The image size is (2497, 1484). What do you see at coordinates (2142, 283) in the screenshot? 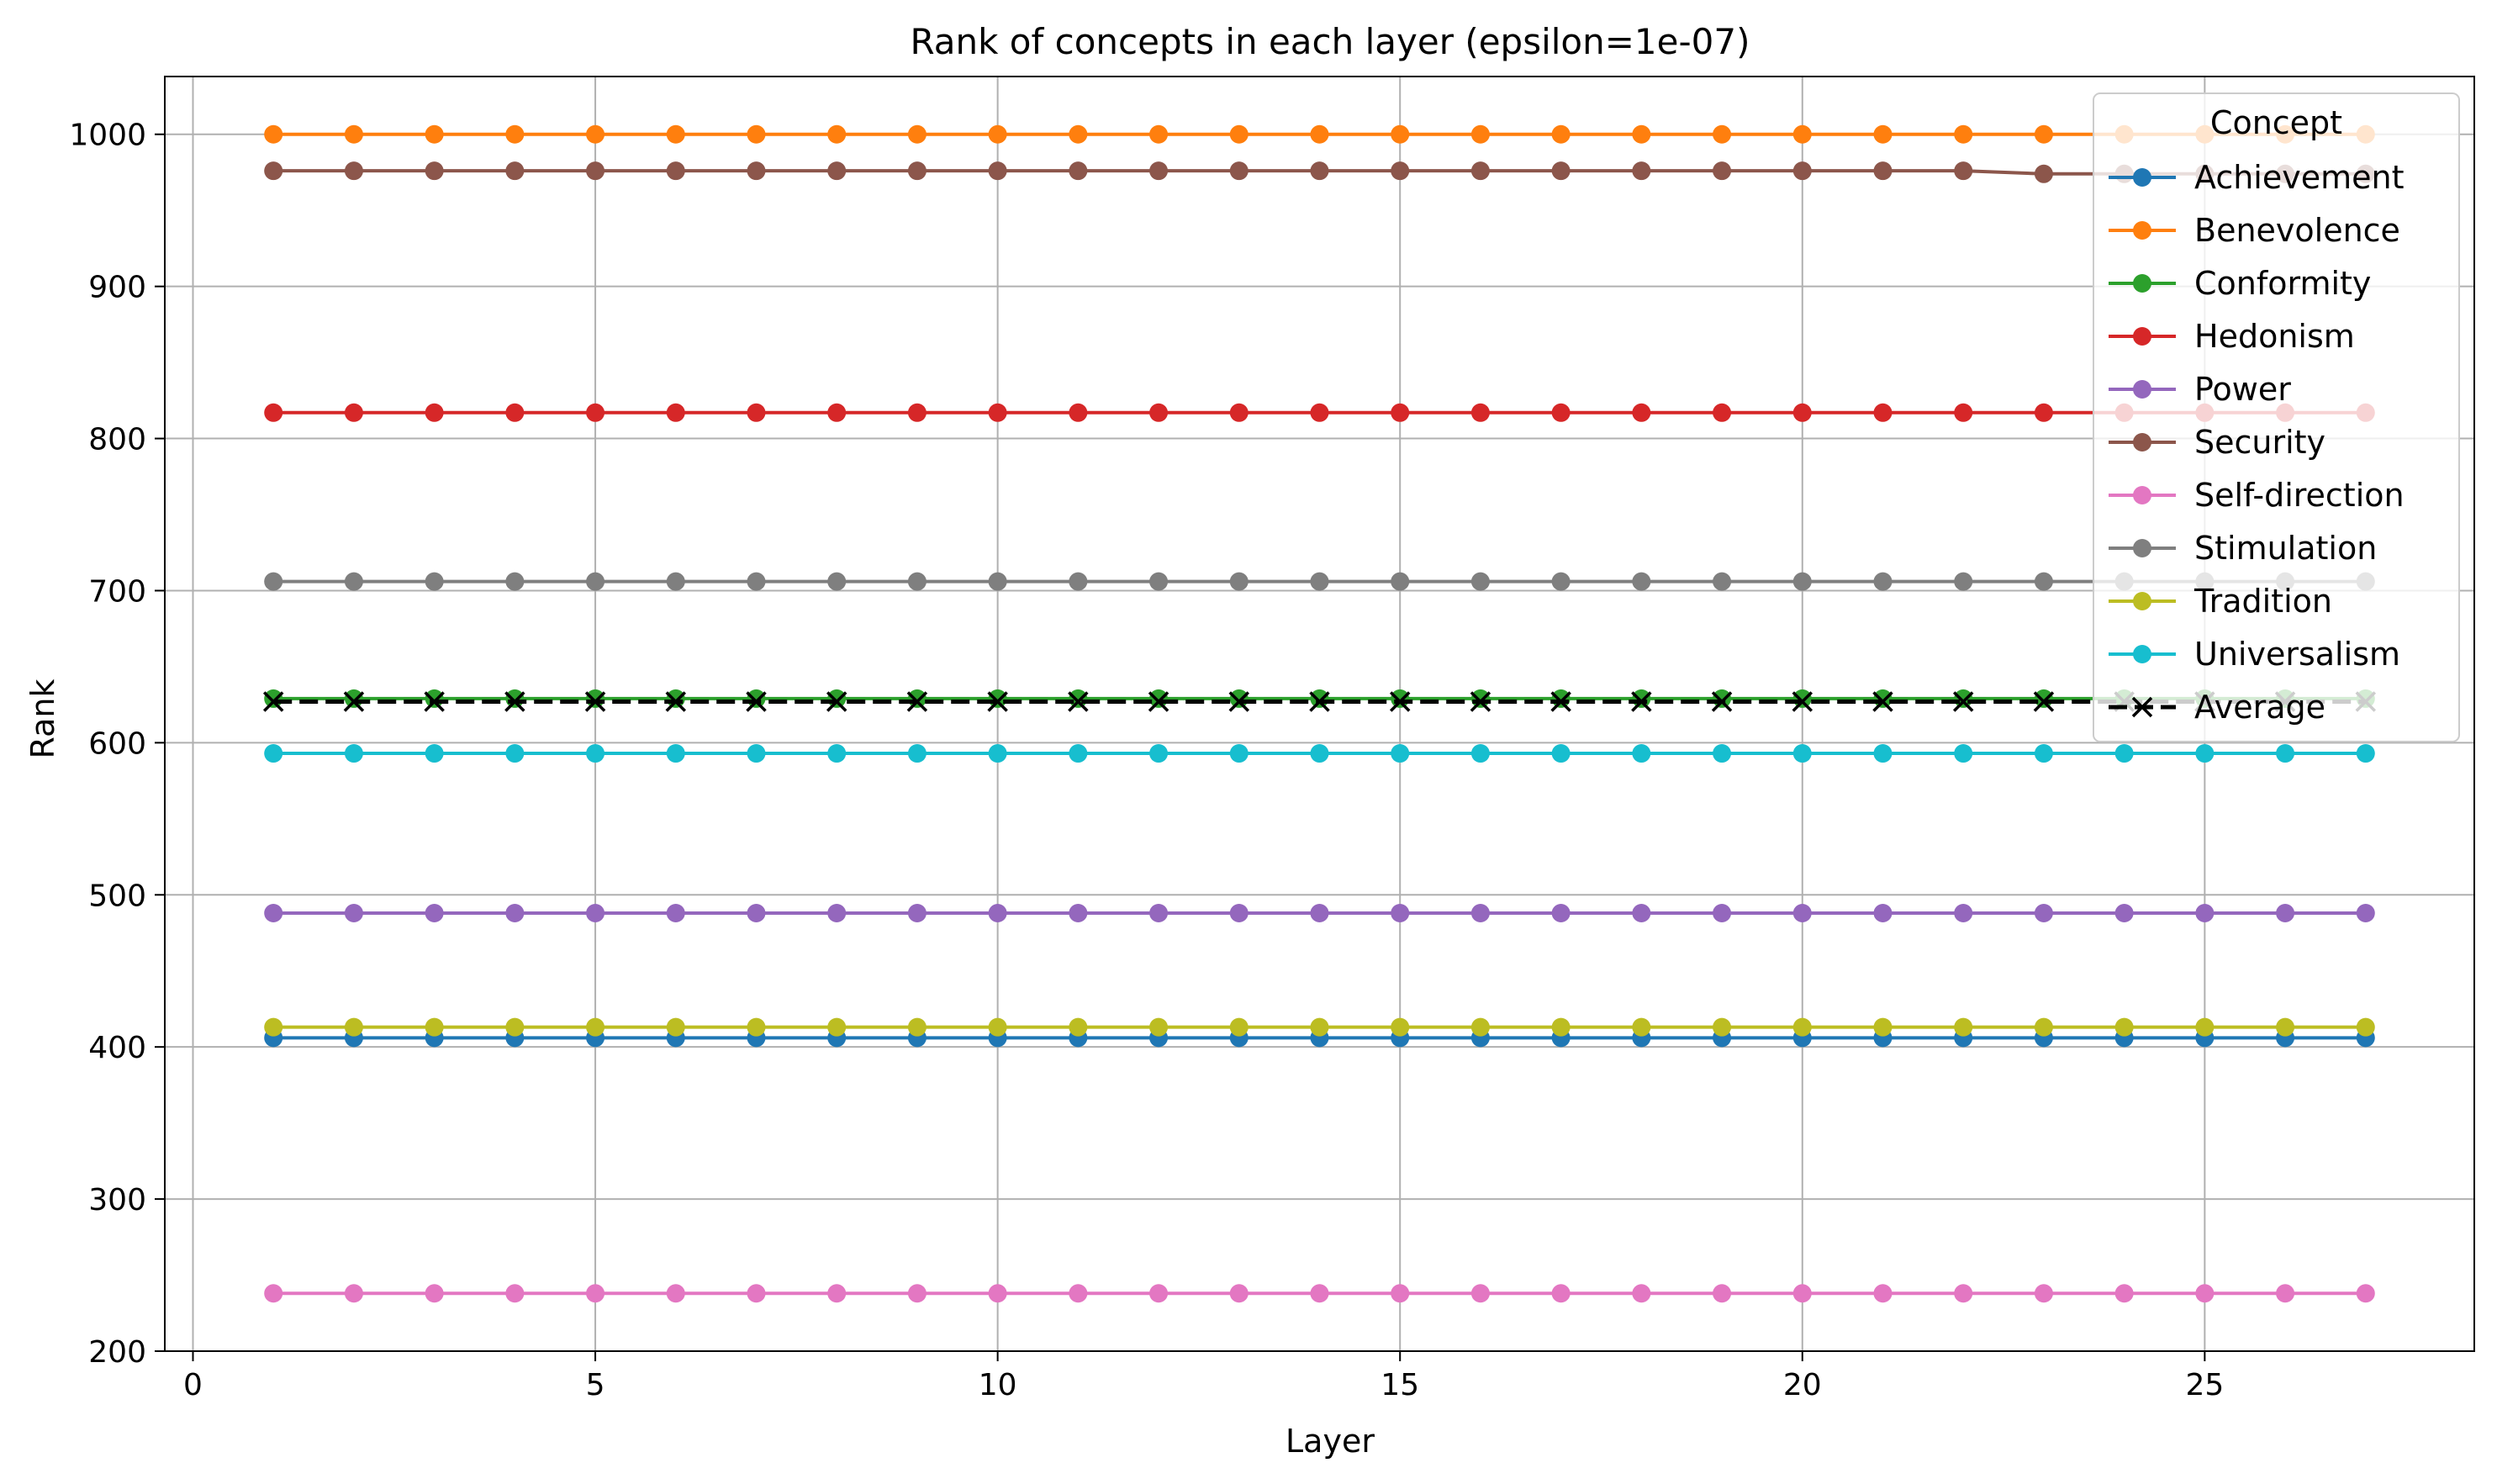
I see `legend-conformity-point` at bounding box center [2142, 283].